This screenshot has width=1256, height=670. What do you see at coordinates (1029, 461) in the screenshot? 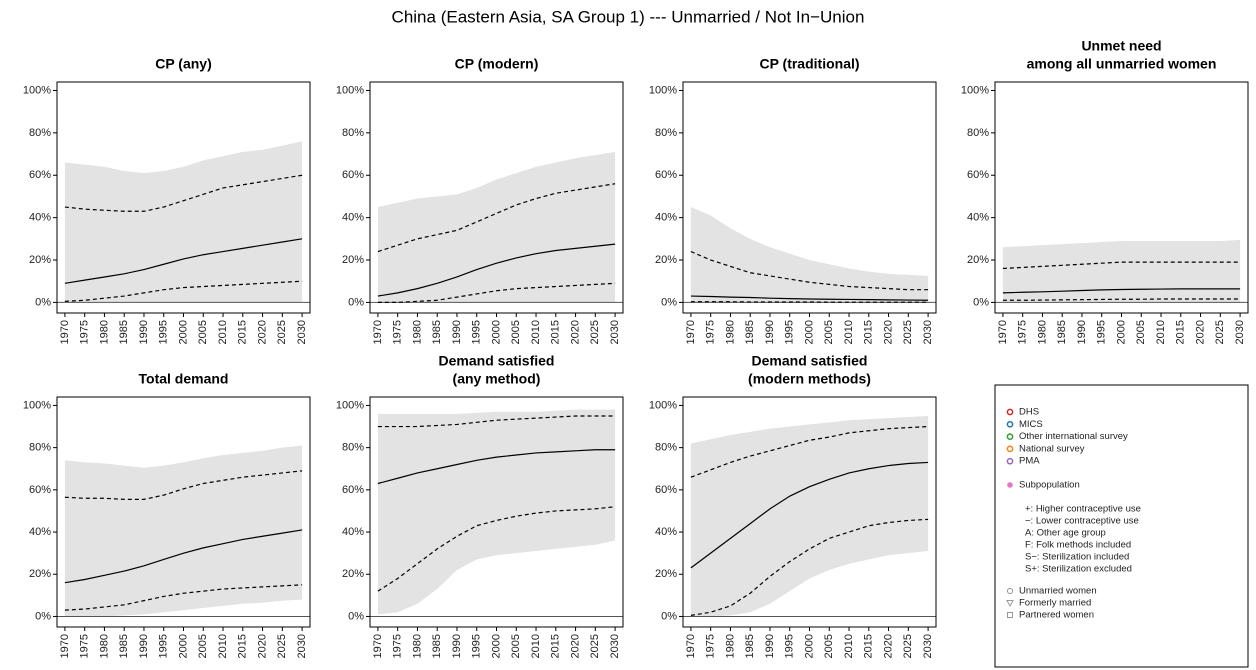
I see `legend-label: PMA` at bounding box center [1029, 461].